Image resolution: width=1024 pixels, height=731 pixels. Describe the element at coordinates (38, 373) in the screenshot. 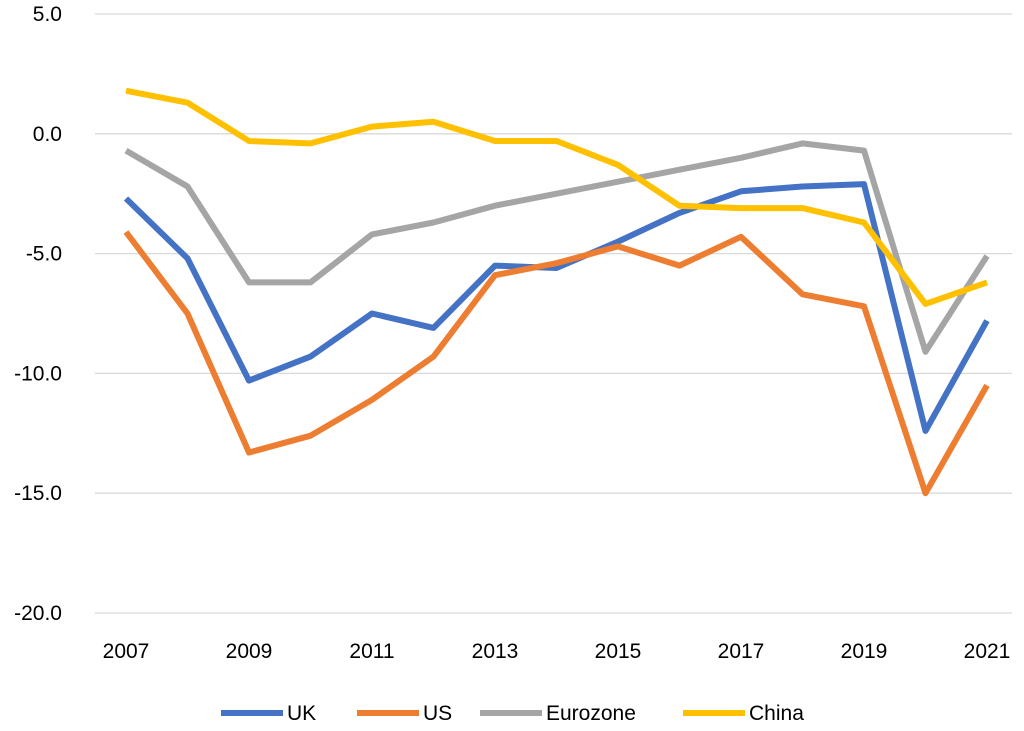

I see `y-tick-label: -10.0` at that location.